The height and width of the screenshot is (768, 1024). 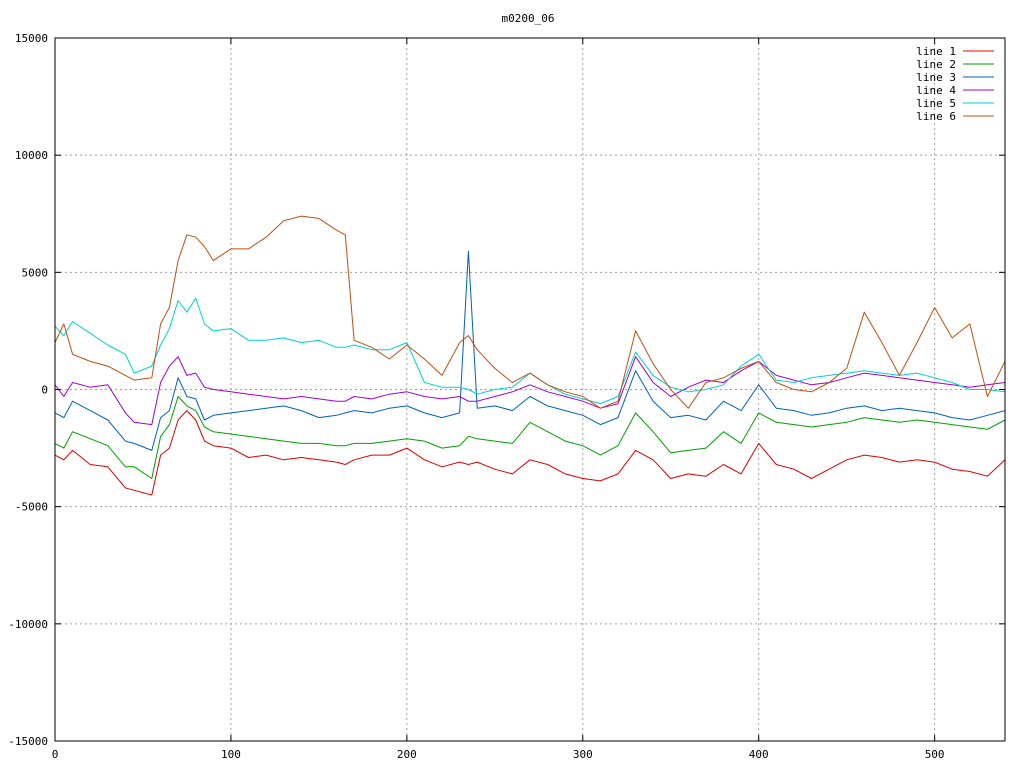 I want to click on x-tick-label: 100, so click(x=231, y=754).